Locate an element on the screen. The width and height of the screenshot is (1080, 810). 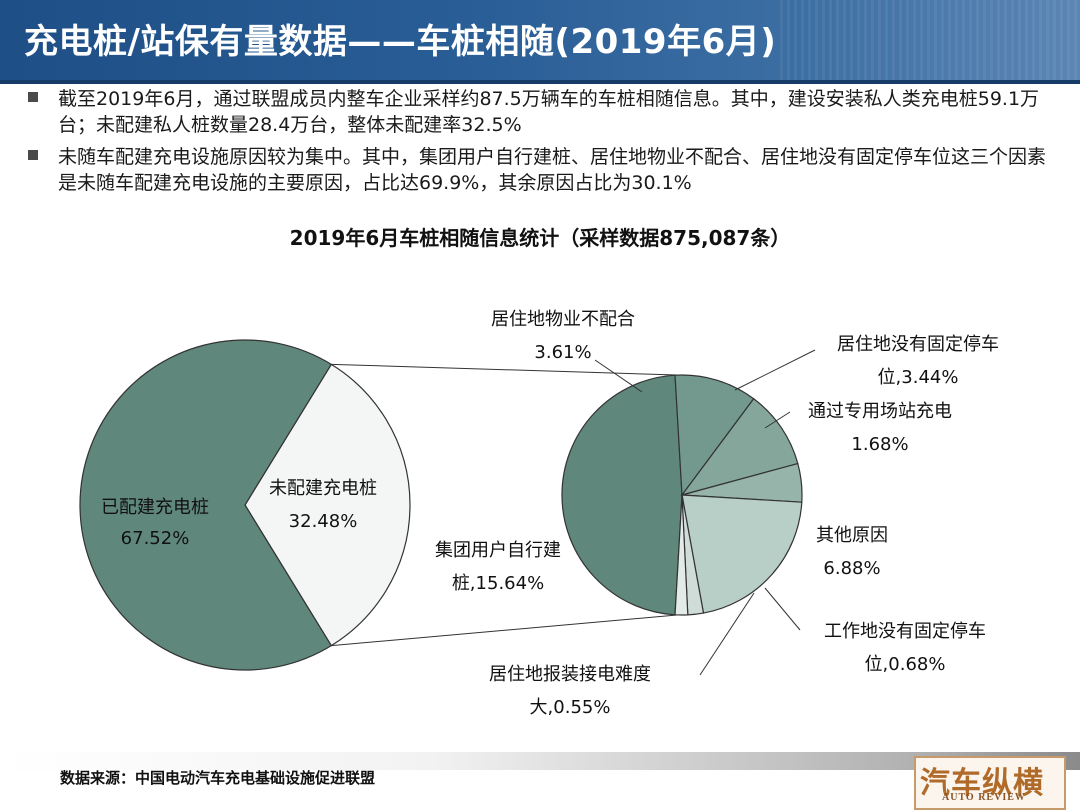
breakdown-label-name: 居住地没有固定停车 is located at coordinates (918, 344).